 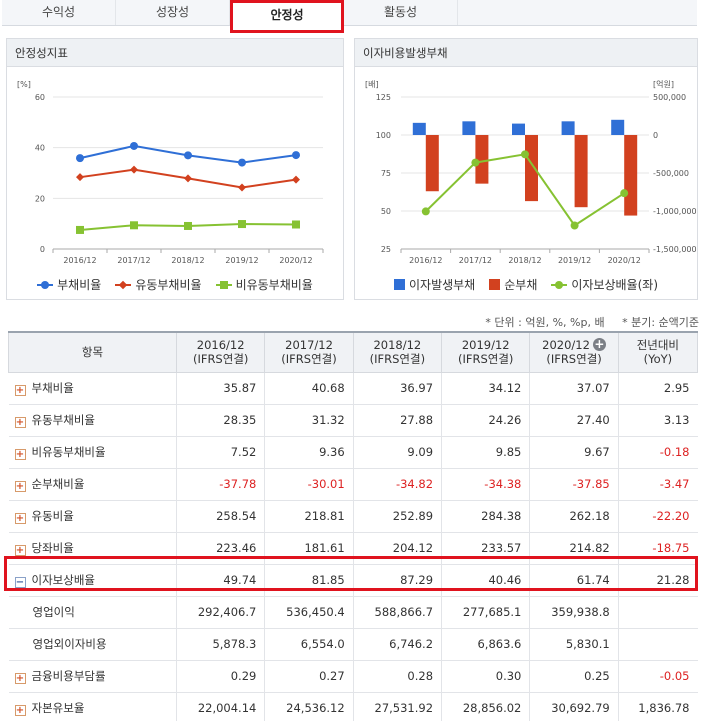 What do you see at coordinates (526, 53) in the screenshot?
I see `panel-title: 이자비용발생부채` at bounding box center [526, 53].